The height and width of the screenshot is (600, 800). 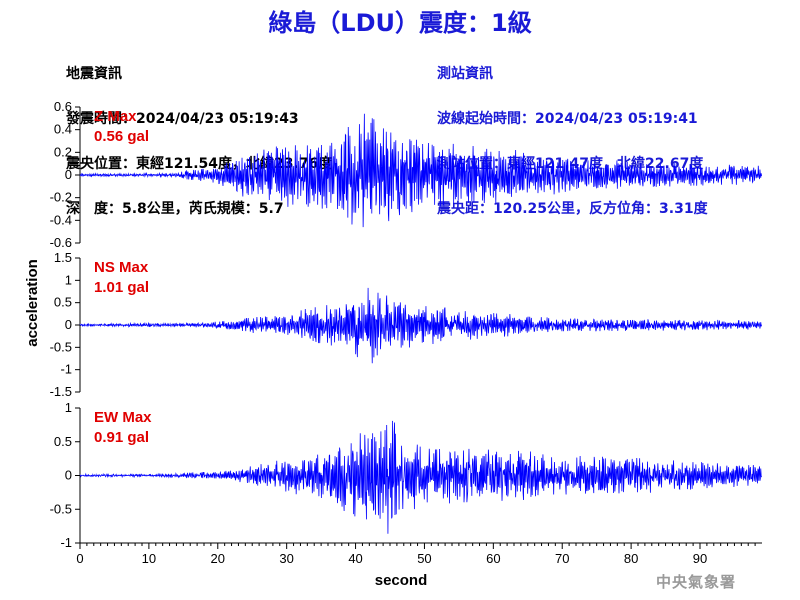 I want to click on y-tick-label-Z: 0.6, so click(x=63, y=106).